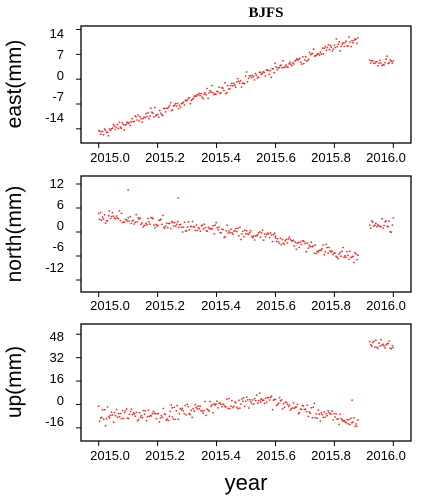  Describe the element at coordinates (58, 246) in the screenshot. I see `y-tick-label: -6` at that location.